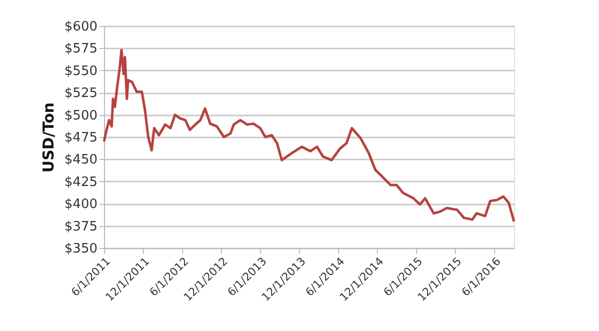 The width and height of the screenshot is (599, 331). What do you see at coordinates (81, 27) in the screenshot?
I see `y-tick-label: $600` at bounding box center [81, 27].